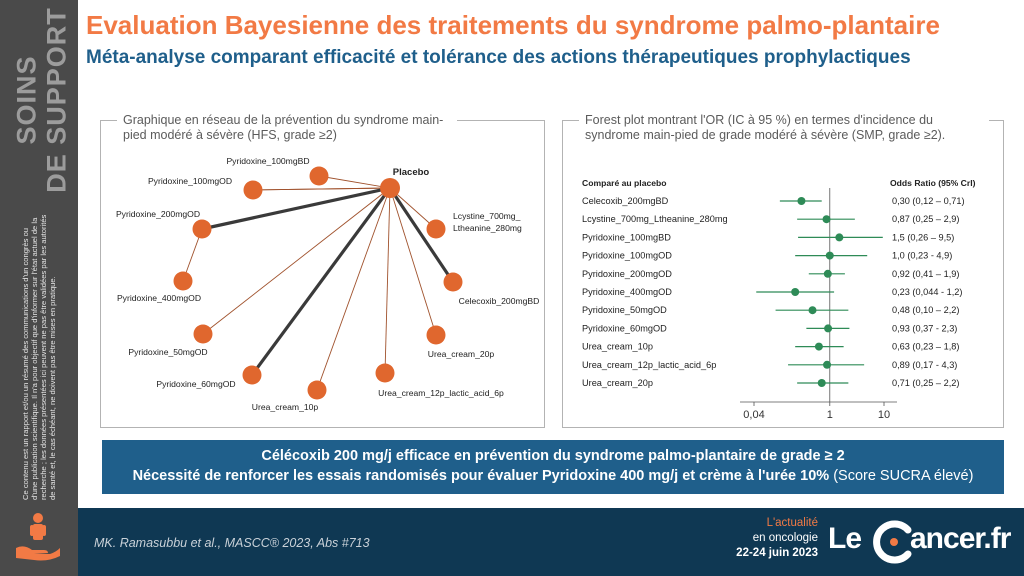 This screenshot has width=1024, height=576. Describe the element at coordinates (624, 310) in the screenshot. I see `forest-row-label: Pyridoxine_50mgOD` at that location.